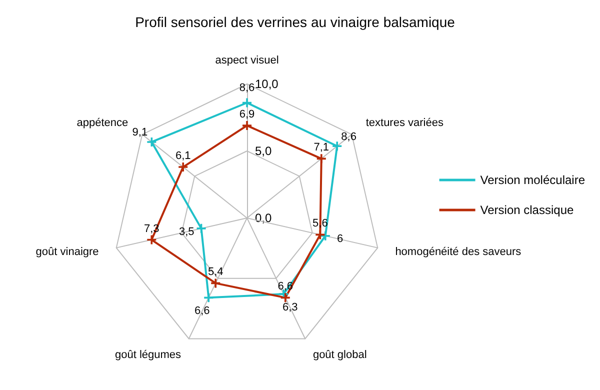 Image resolution: width=600 pixels, height=390 pixels. I want to click on data-label: 7,1, so click(322, 148).